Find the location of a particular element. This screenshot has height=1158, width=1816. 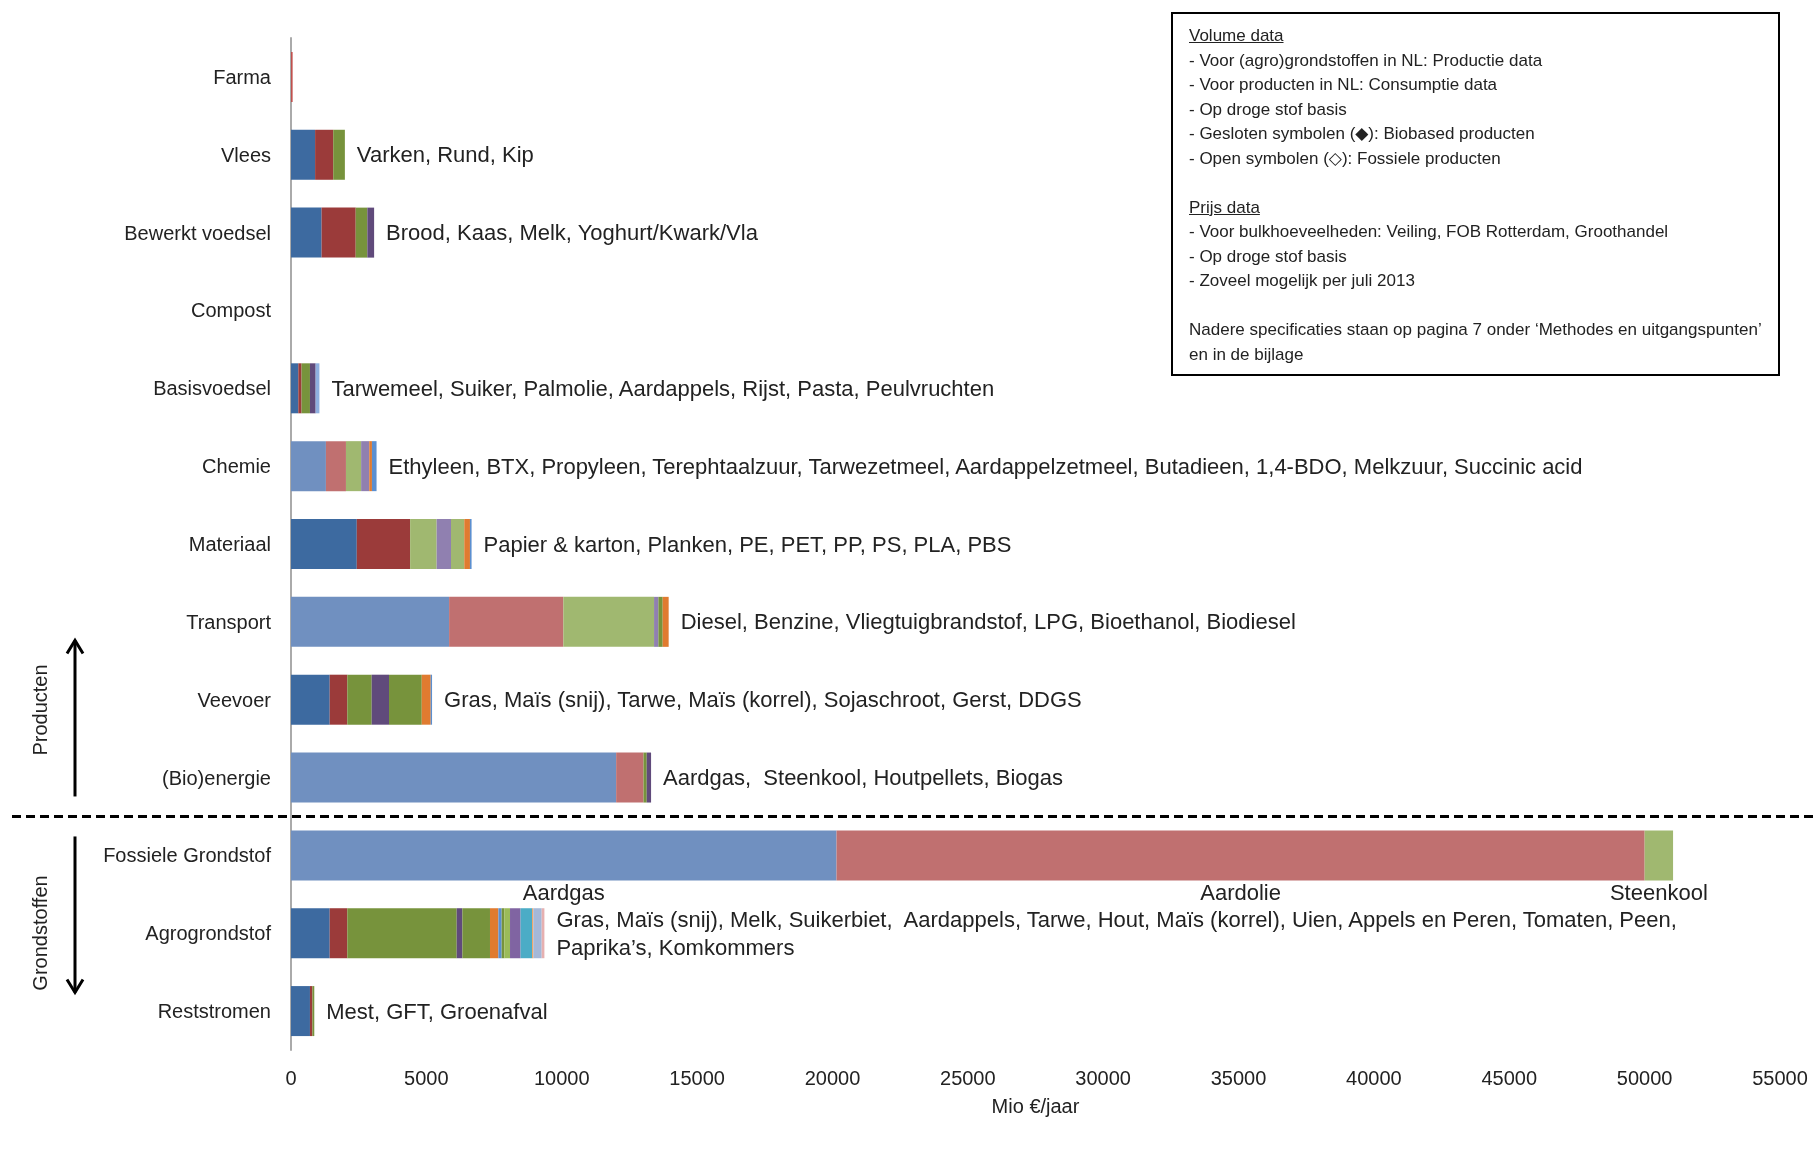

x-tick-label: 0 is located at coordinates (291, 1078).